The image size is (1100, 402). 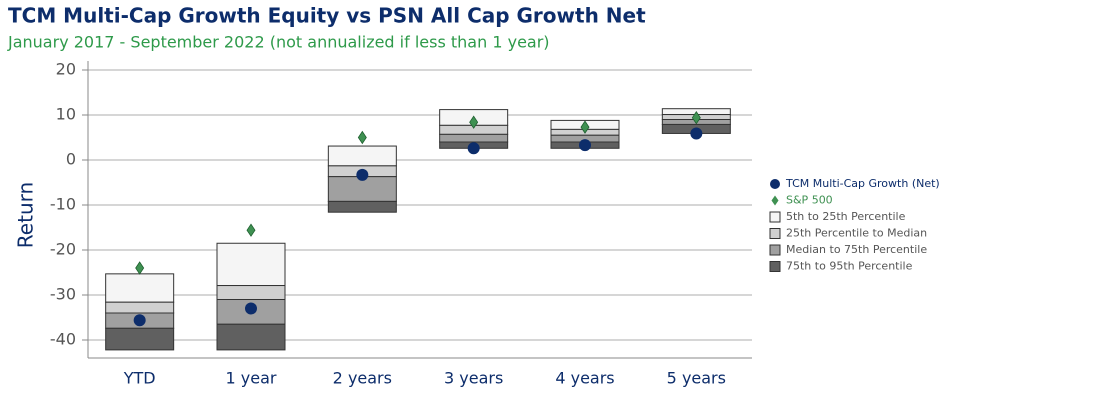 I want to click on legend-label: 75th to 95th Percentile, so click(x=849, y=266).